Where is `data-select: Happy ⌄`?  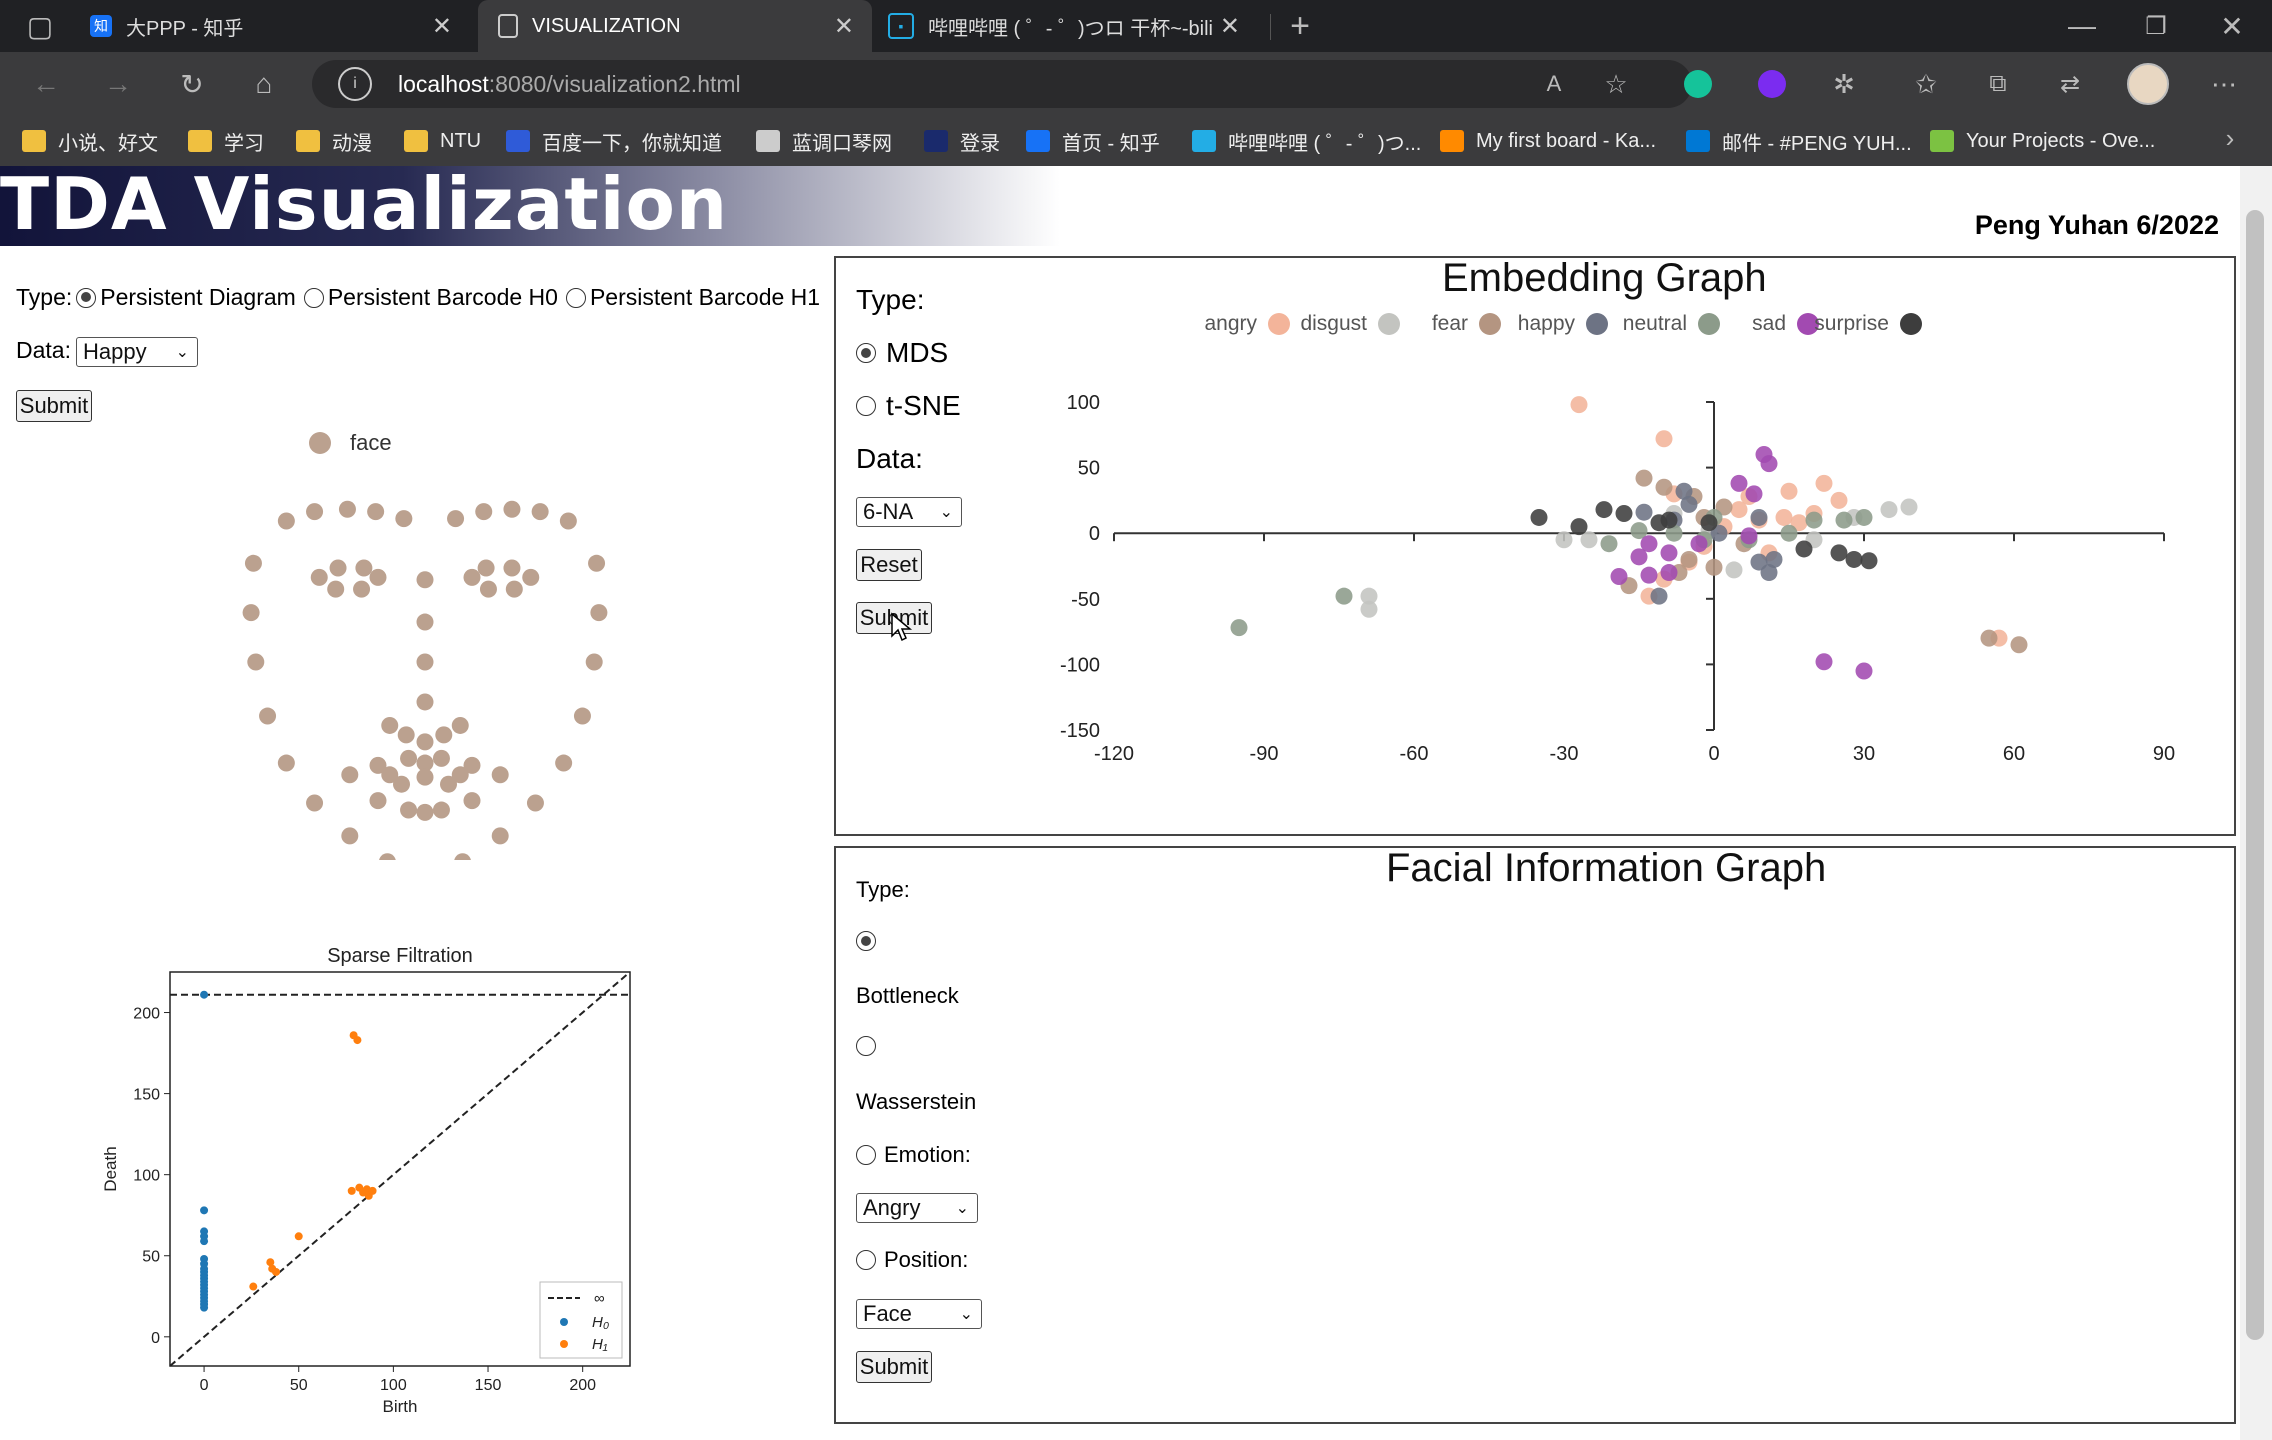
data-select: Happy ⌄ is located at coordinates (137, 352).